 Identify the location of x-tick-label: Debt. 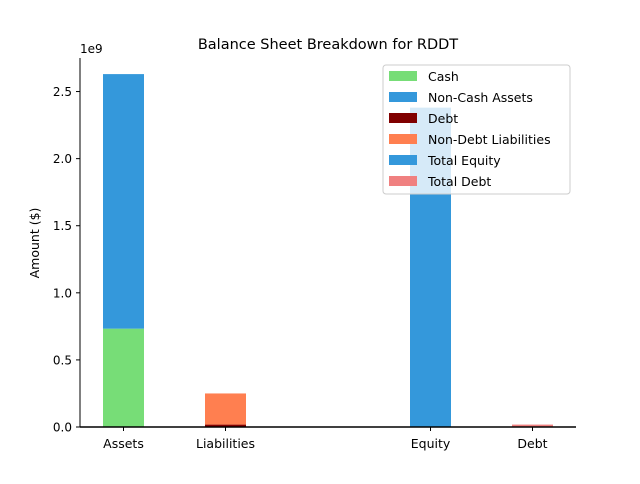
(532, 443).